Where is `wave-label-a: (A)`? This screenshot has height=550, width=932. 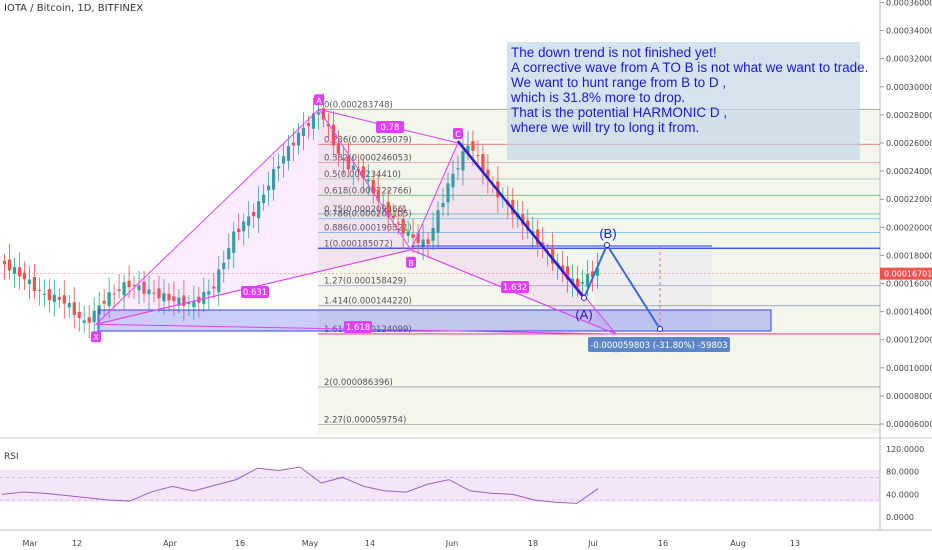 wave-label-a: (A) is located at coordinates (583, 314).